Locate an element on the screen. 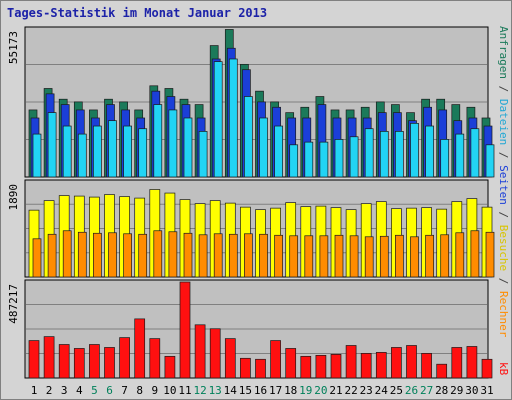  x-tick-day-4: 4 is located at coordinates (79, 390).